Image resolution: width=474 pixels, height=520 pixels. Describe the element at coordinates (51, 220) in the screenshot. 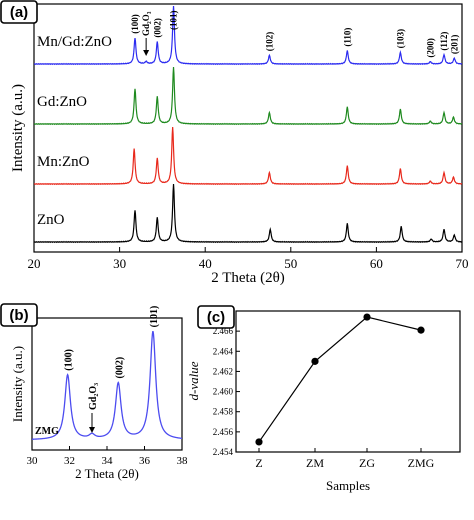

I see `panel-a-series-label: ZnO` at that location.